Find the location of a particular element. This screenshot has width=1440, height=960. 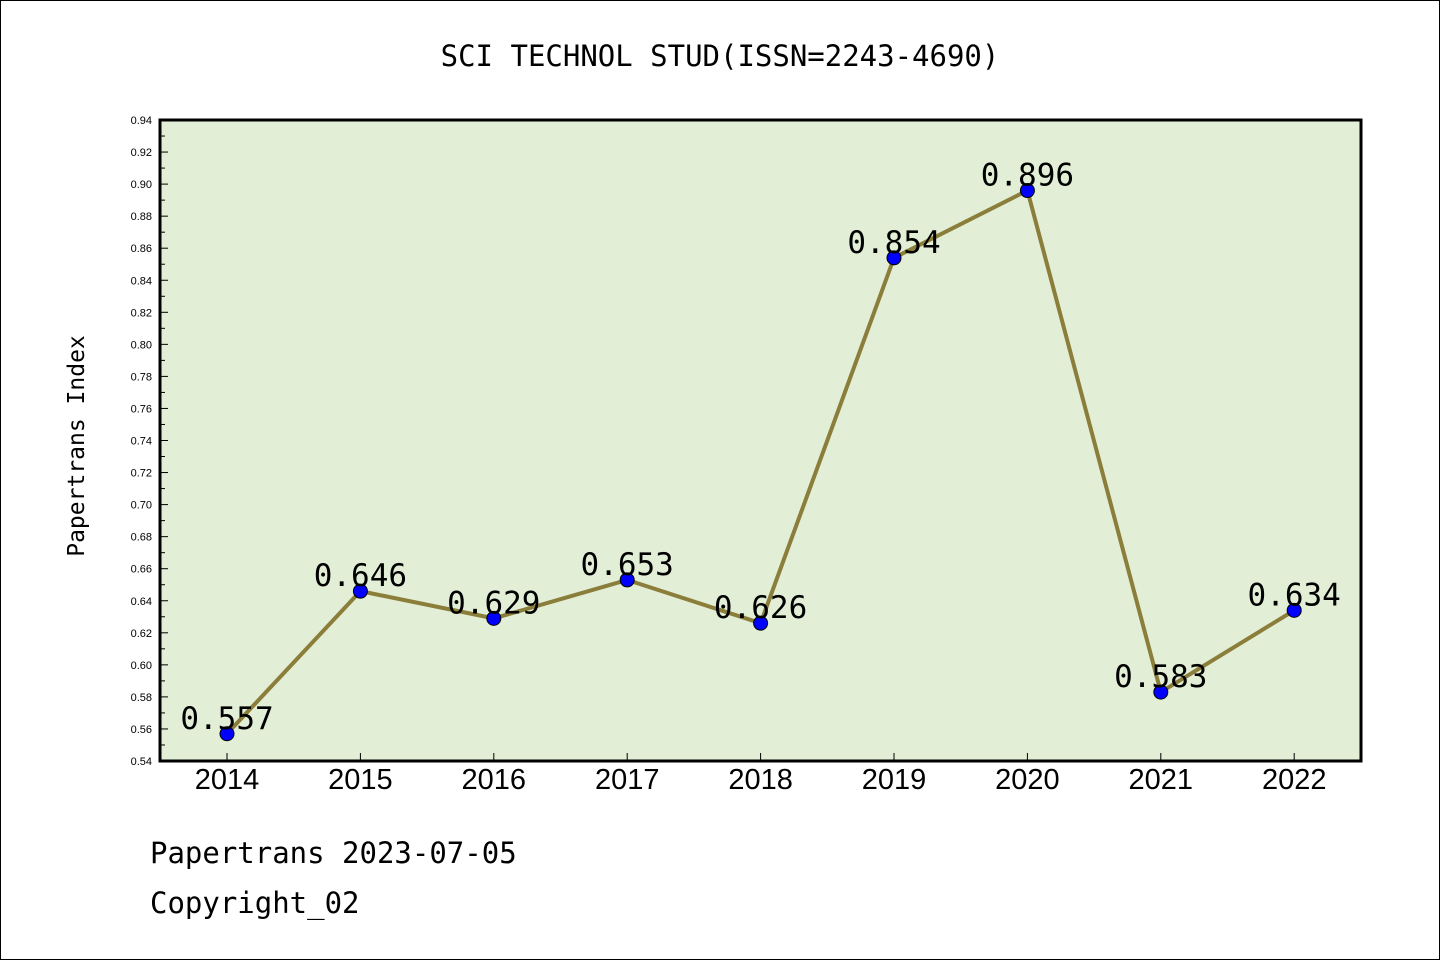

data-label: 0.634 is located at coordinates (1294, 595).